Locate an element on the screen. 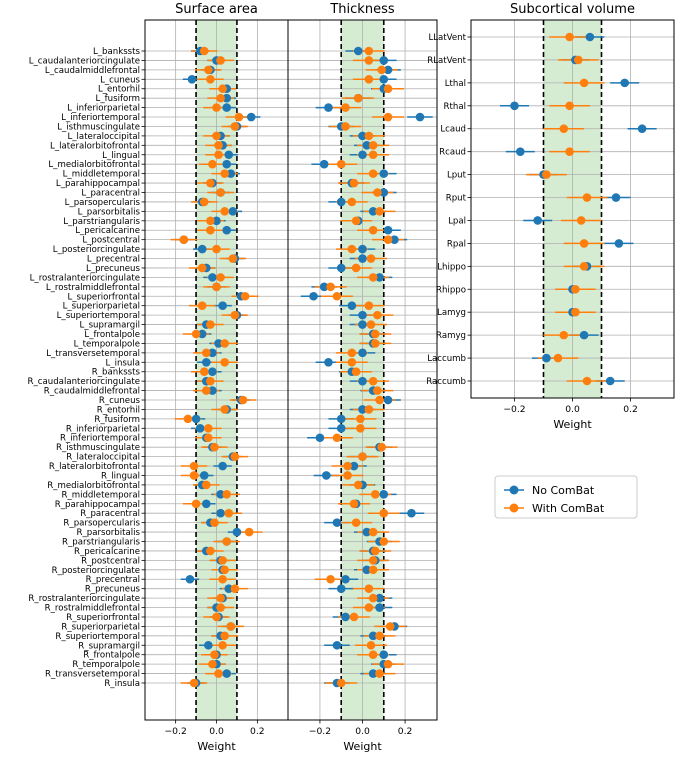 The height and width of the screenshot is (778, 685). y-tick-label: L_frontalpole is located at coordinates (112, 335).